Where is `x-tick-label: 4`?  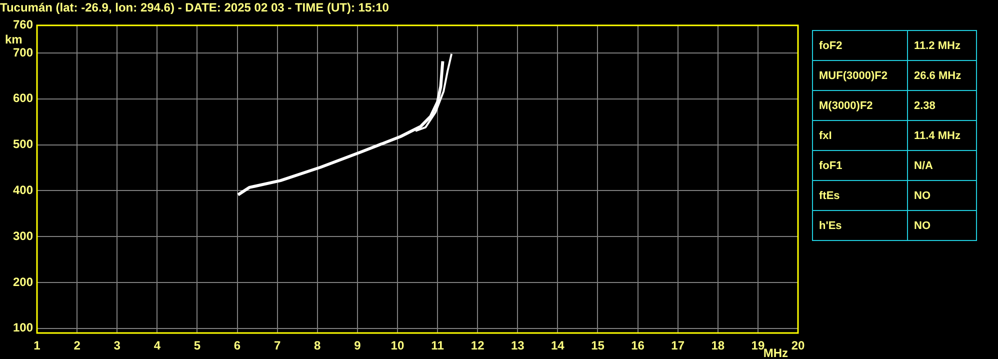
x-tick-label: 4 is located at coordinates (157, 345).